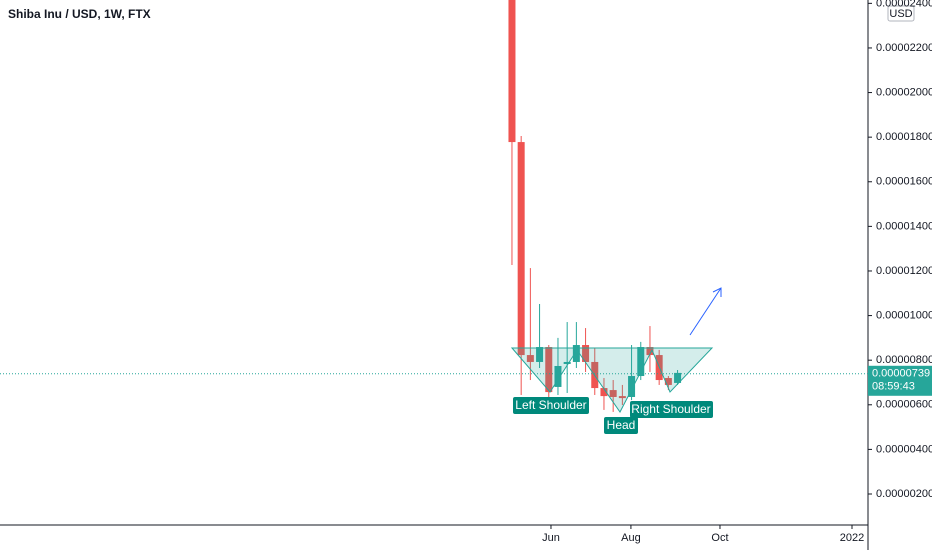 The image size is (932, 550). What do you see at coordinates (705, 311) in the screenshot?
I see `arrow-line` at bounding box center [705, 311].